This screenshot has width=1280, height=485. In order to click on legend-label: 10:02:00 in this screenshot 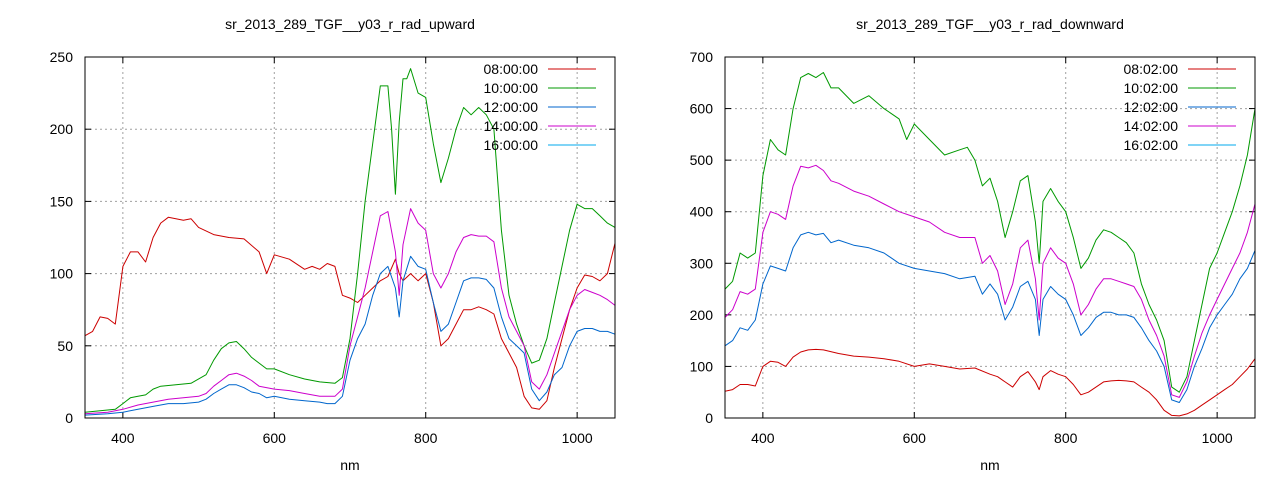, I will do `click(1151, 88)`.